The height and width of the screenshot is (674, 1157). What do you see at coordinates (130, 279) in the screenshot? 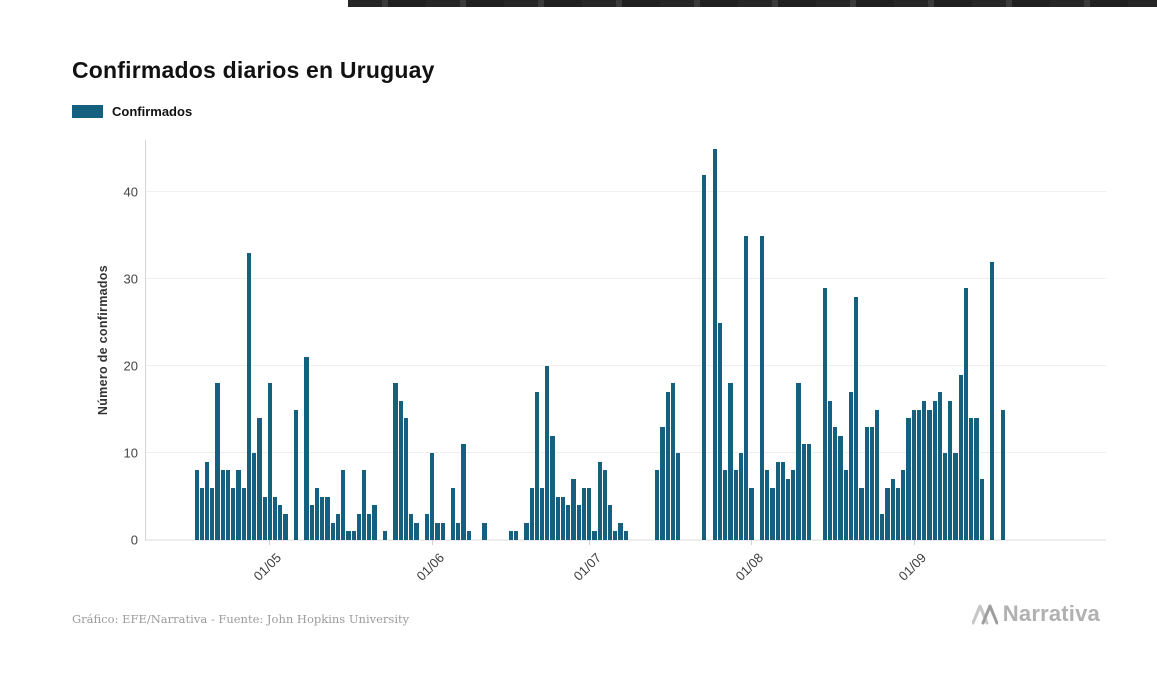
I see `y-tick-label: 30` at bounding box center [130, 279].